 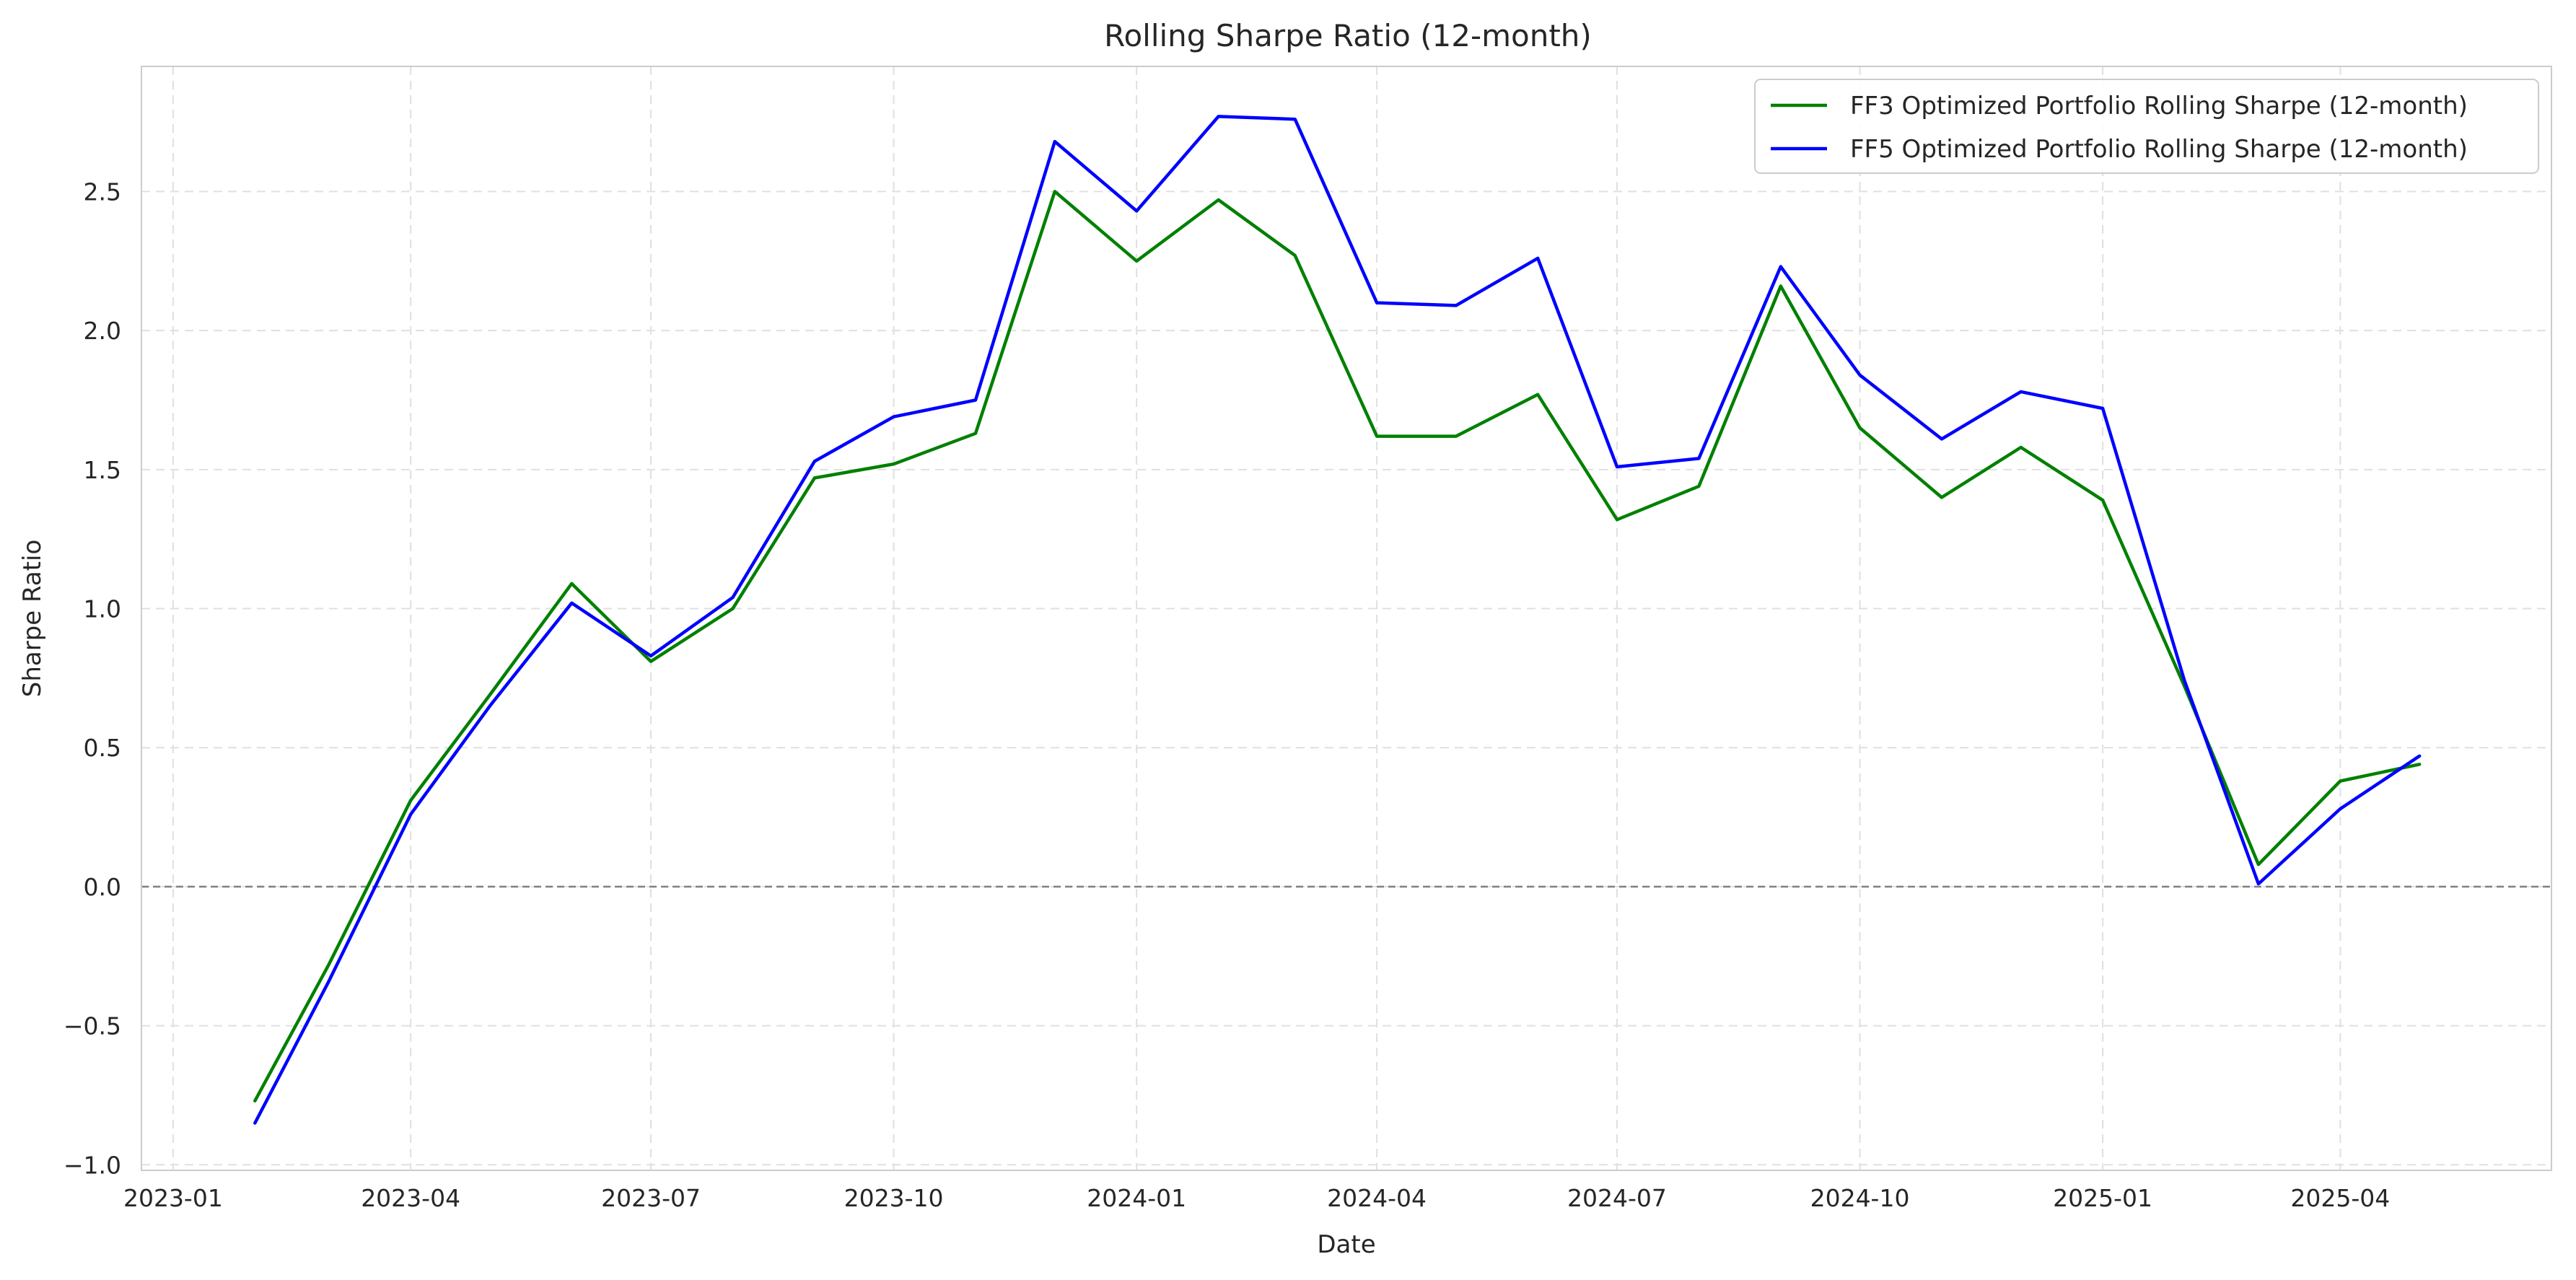 What do you see at coordinates (1348, 35) in the screenshot?
I see `chart-title: Rolling Sharpe Ratio (12-month)` at bounding box center [1348, 35].